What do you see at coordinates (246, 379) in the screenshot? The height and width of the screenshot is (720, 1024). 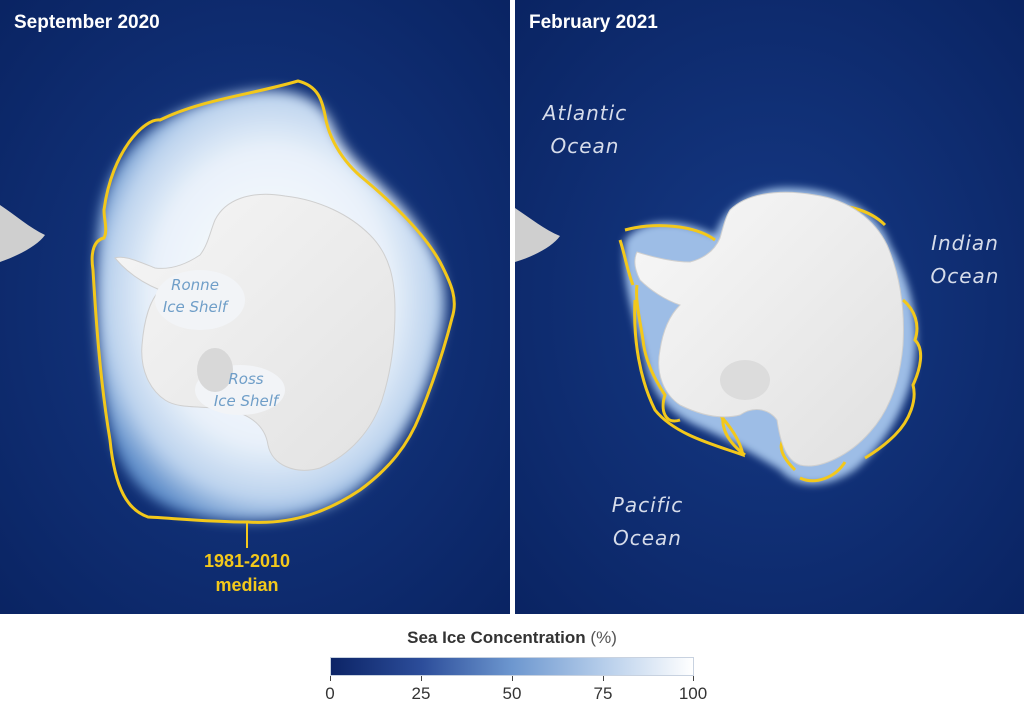 I see `ross-label-line1: Ross` at bounding box center [246, 379].